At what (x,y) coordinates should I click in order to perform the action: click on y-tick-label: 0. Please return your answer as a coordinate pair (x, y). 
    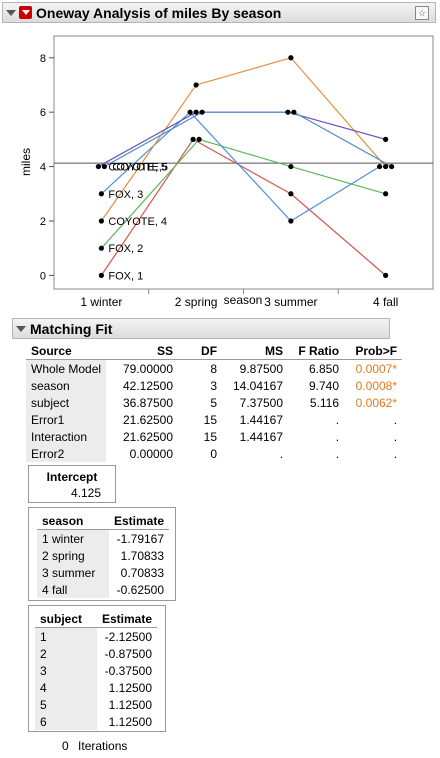
    Looking at the image, I should click on (43, 276).